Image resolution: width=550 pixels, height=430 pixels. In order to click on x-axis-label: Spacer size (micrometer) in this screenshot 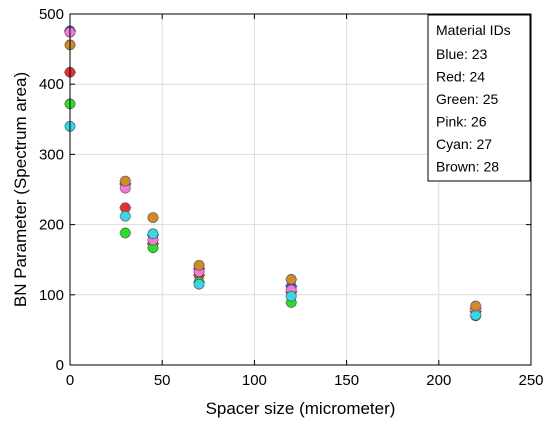, I will do `click(301, 408)`.